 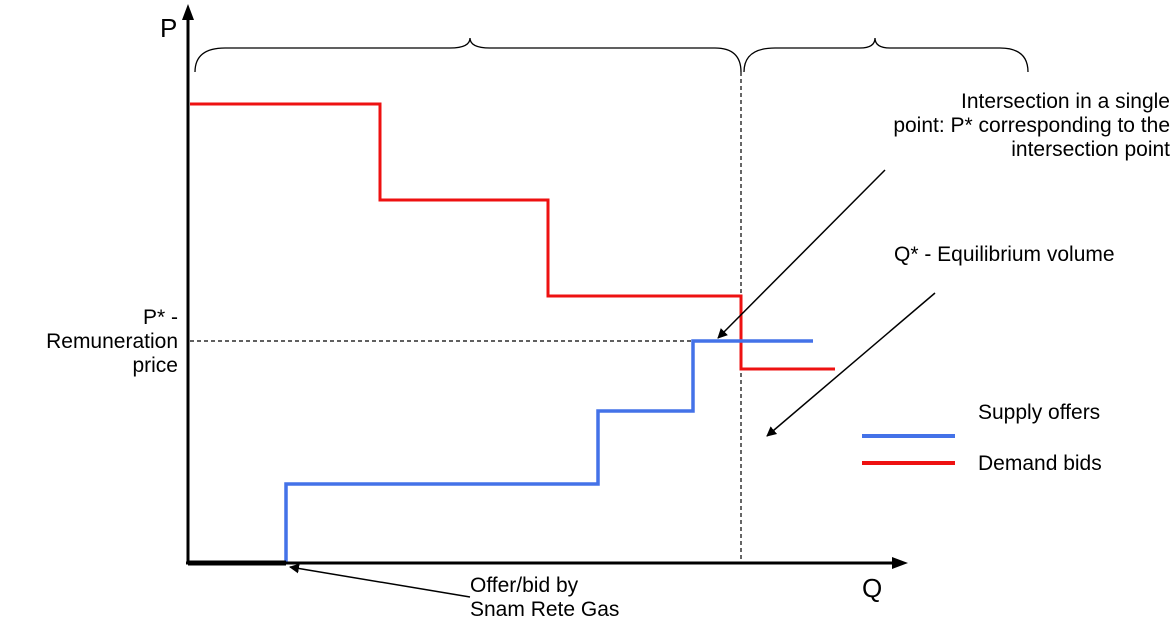 I want to click on y-axis-arrowhead, so click(x=188, y=12).